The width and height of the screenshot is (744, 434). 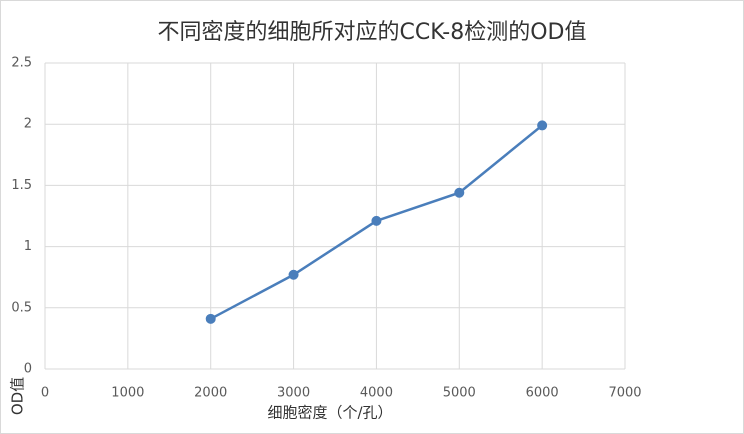 I want to click on chart-title: 不同密度的细胞所对应的CCK-8检测的OD值, so click(x=371, y=32).